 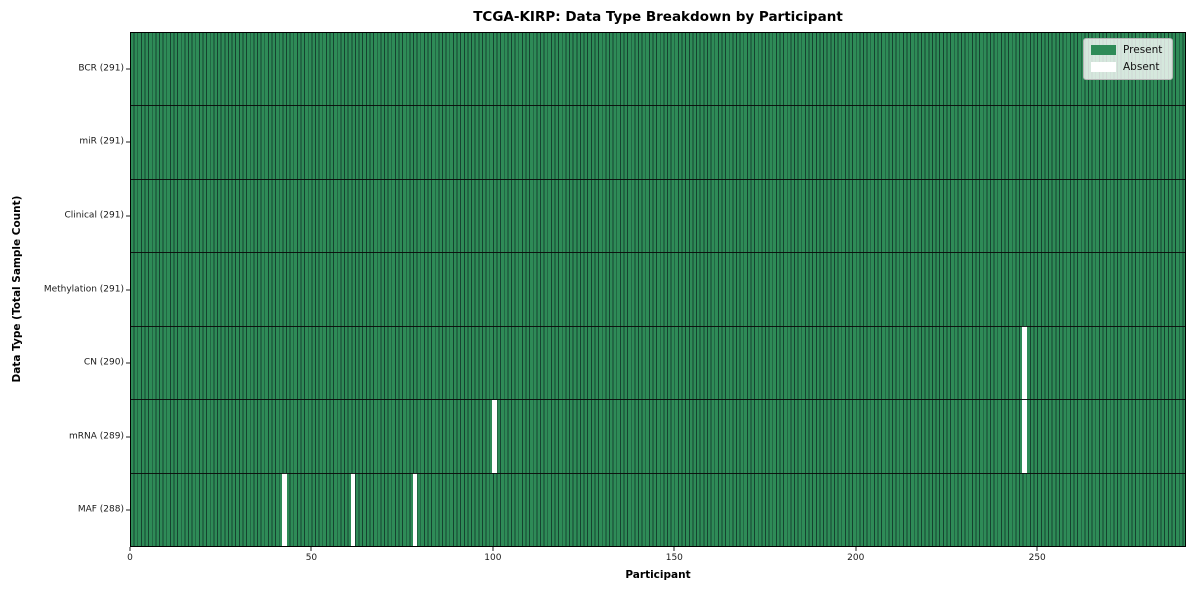 I want to click on x-axis-label: Participant, so click(x=658, y=575).